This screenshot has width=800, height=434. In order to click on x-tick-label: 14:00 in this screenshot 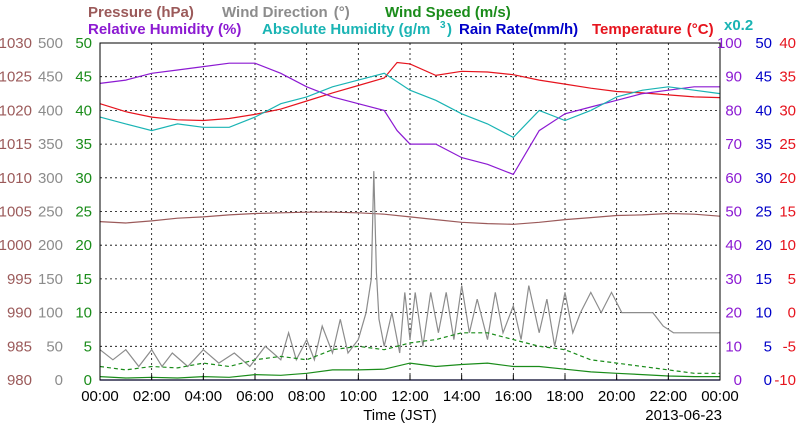, I will do `click(462, 396)`.